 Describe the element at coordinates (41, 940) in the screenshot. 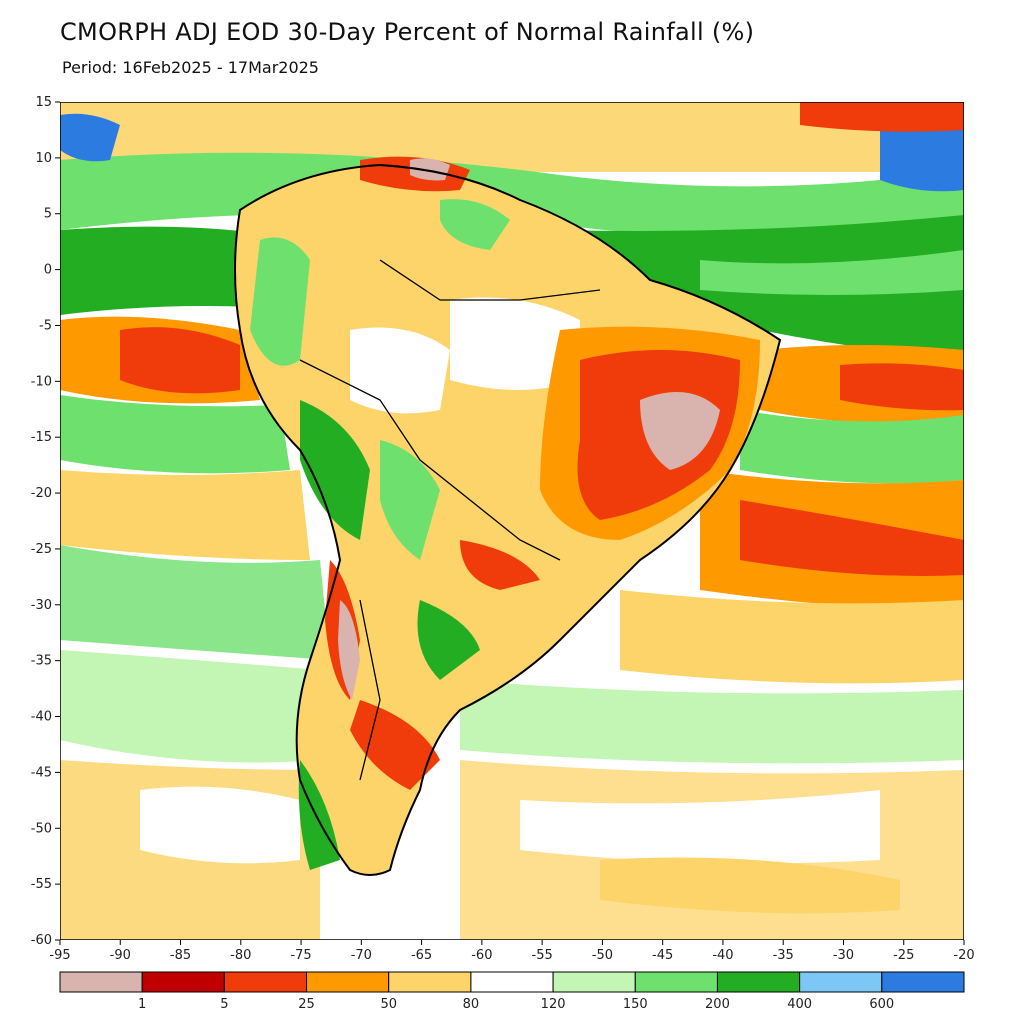

I see `lat-tick-label: -60` at that location.